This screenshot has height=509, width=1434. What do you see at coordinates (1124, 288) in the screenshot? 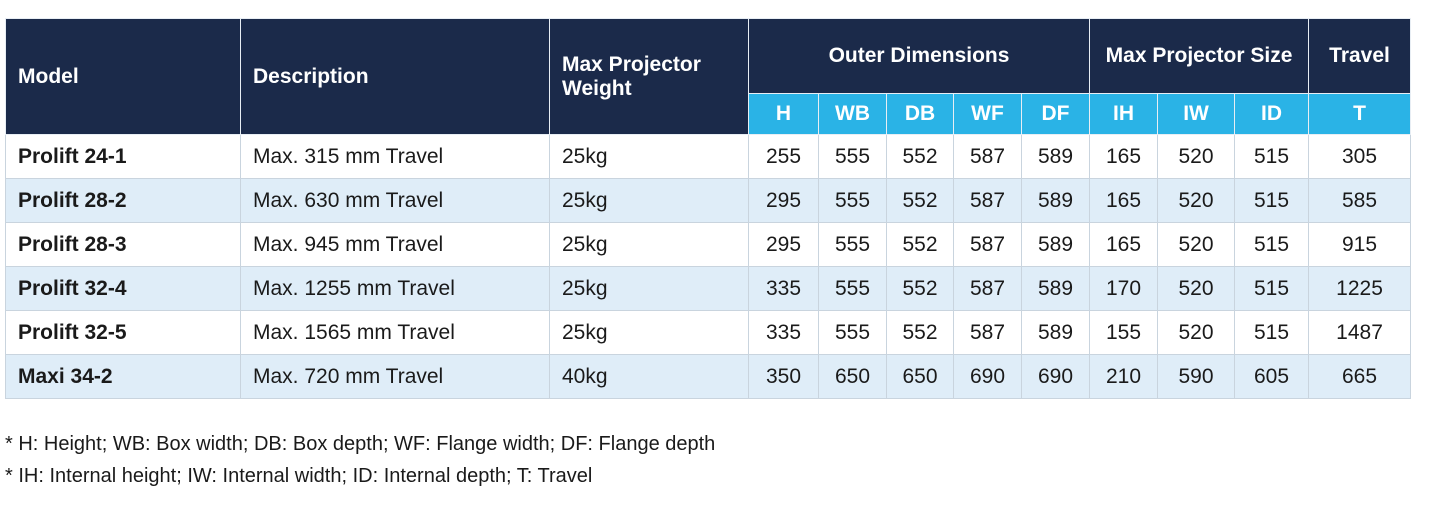
I see `table-cell: 170` at bounding box center [1124, 288].